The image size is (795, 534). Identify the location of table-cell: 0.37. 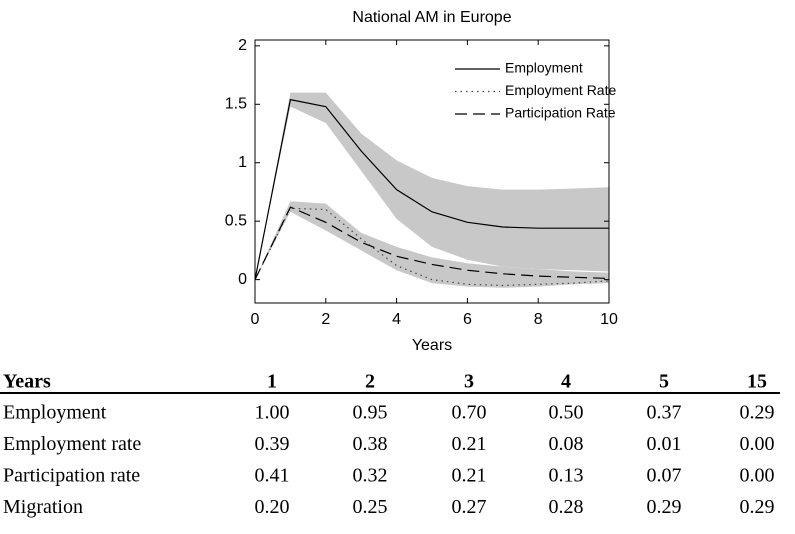
(664, 413).